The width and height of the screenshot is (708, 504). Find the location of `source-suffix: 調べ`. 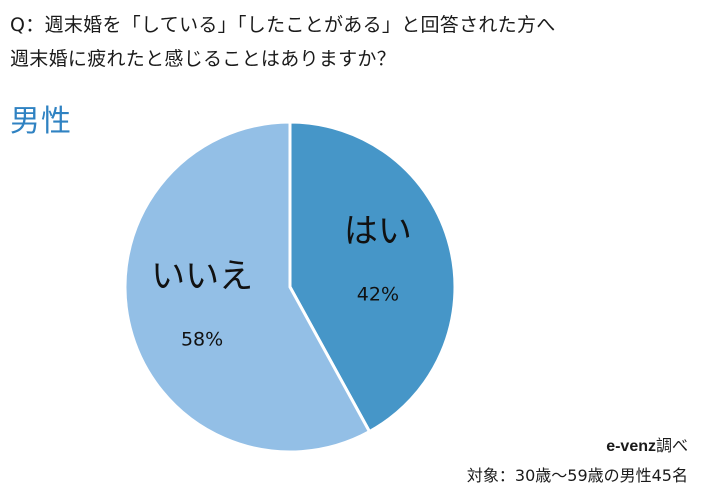

source-suffix: 調べ is located at coordinates (671, 445).